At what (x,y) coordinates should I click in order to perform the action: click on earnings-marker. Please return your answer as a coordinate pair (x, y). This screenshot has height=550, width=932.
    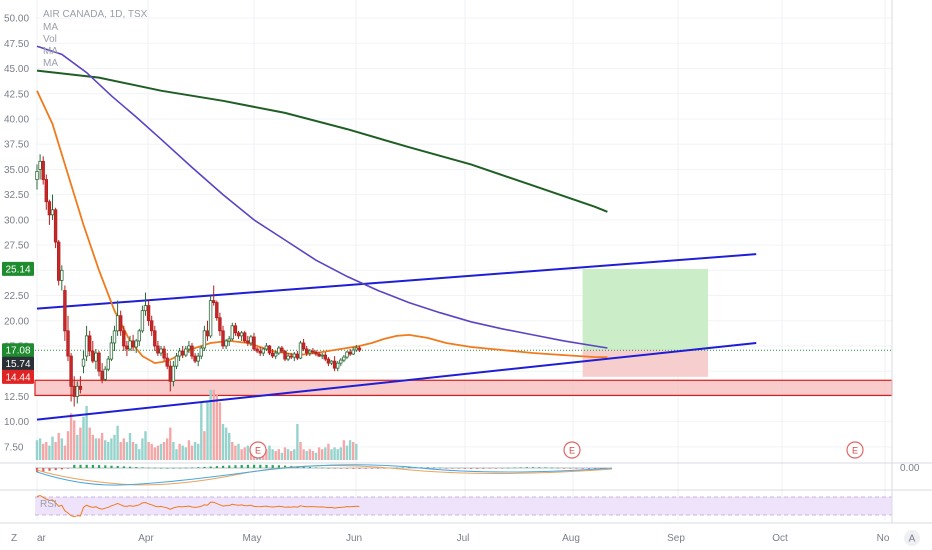
    Looking at the image, I should click on (855, 450).